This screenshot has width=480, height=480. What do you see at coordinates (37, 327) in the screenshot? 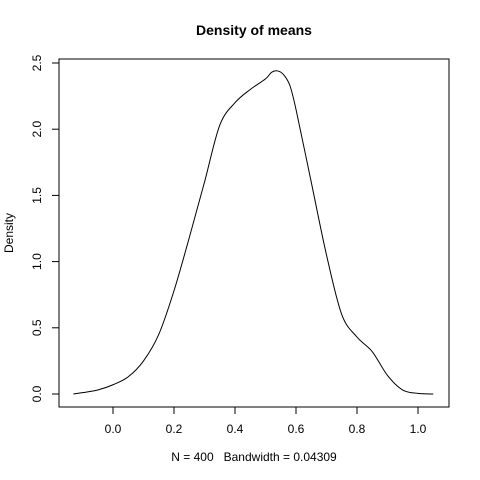
I see `y-tick-label: 0.5` at bounding box center [37, 327].